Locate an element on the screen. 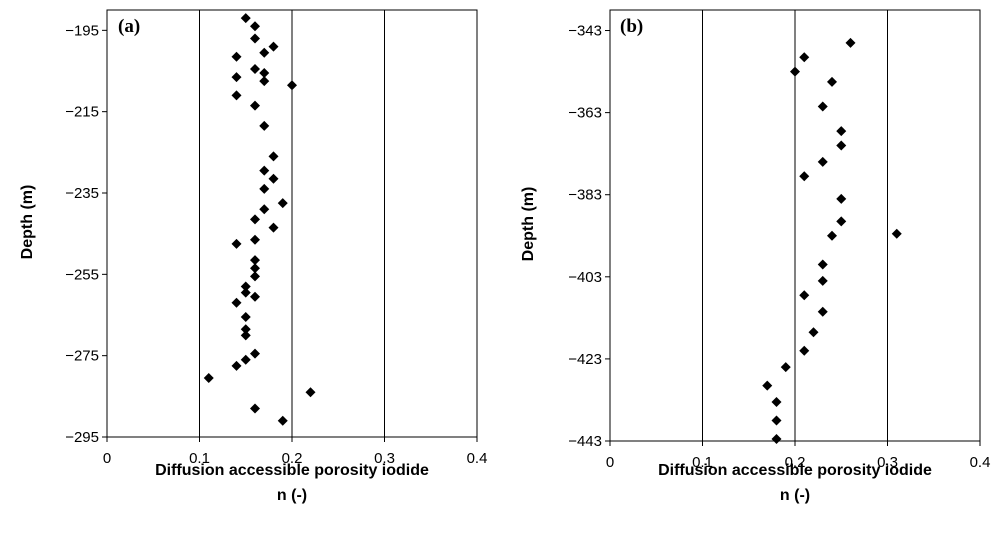 This screenshot has height=537, width=1005. panel-a-x-tick-label-1: 0.1 is located at coordinates (199, 458).